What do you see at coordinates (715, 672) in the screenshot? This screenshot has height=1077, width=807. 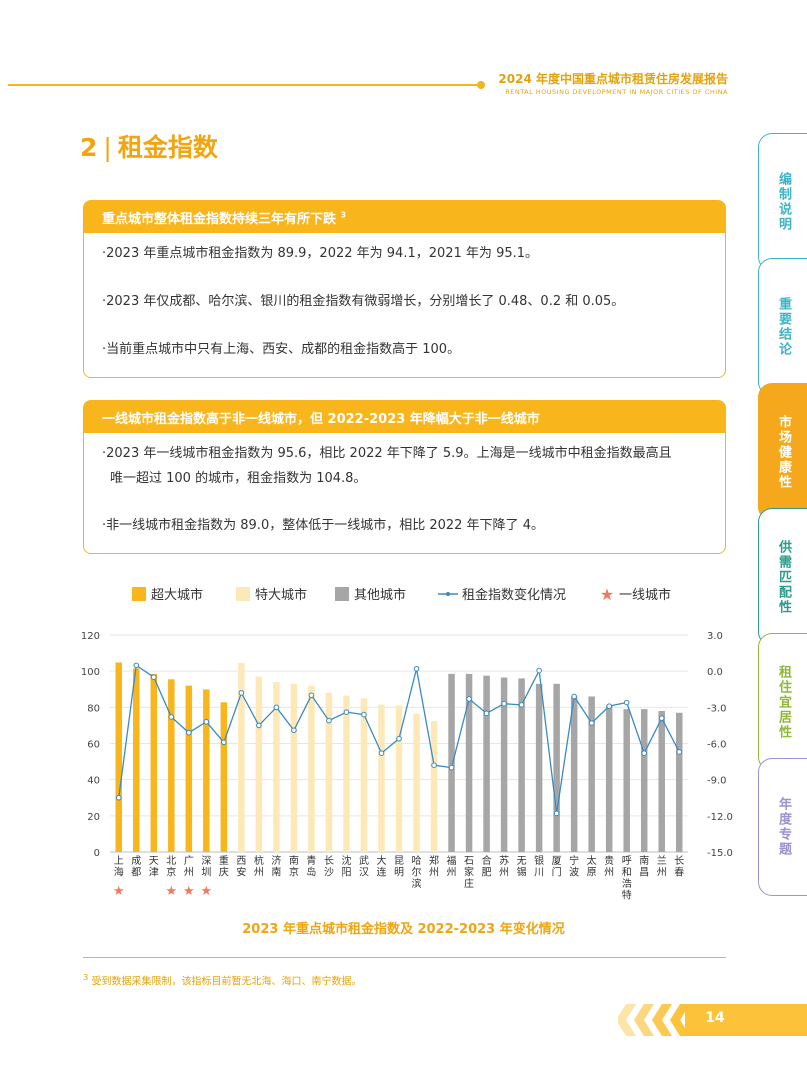 I see `y-right-tick-label: 0.0` at bounding box center [715, 672].